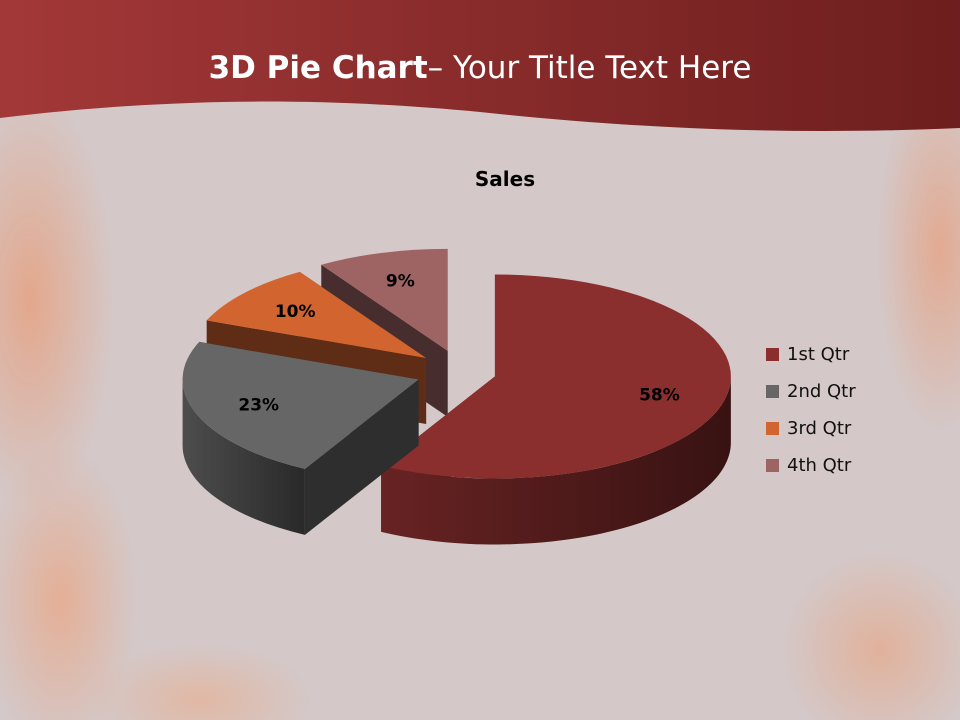 The width and height of the screenshot is (960, 720). Describe the element at coordinates (818, 354) in the screenshot. I see `legend-label: 1st Qtr` at that location.